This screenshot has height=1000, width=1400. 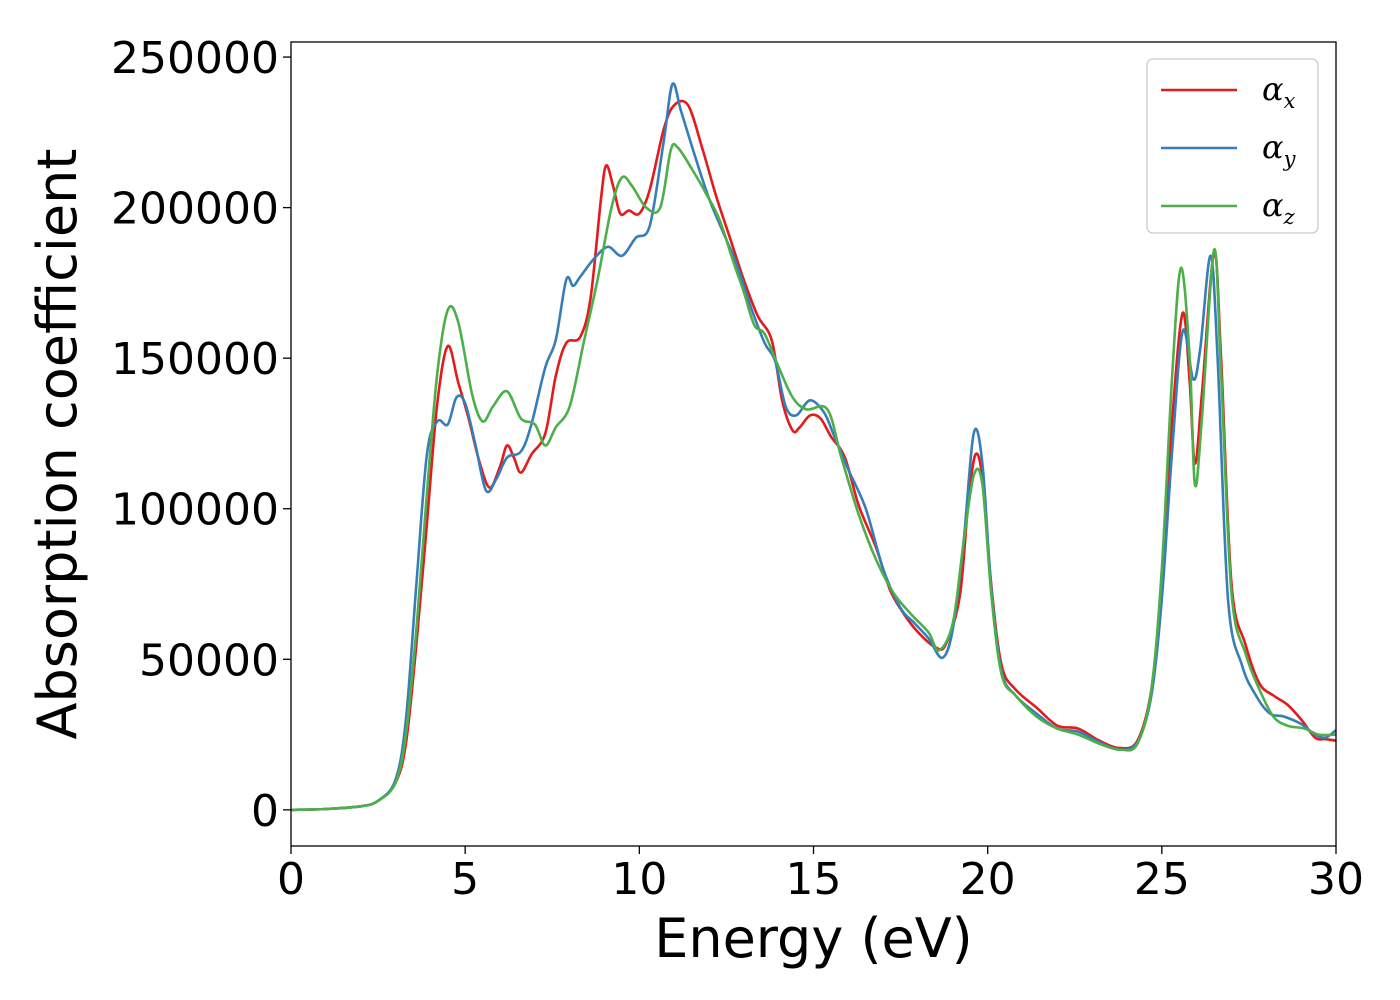 I want to click on x-tick-label: 15, so click(x=814, y=879).